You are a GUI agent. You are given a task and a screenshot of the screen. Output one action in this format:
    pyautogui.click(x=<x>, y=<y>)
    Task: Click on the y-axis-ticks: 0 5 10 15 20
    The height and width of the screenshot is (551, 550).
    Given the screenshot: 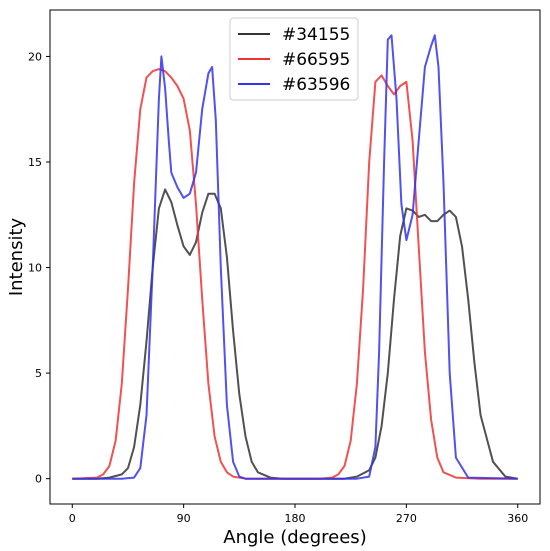 What is the action you would take?
    pyautogui.click(x=39, y=268)
    